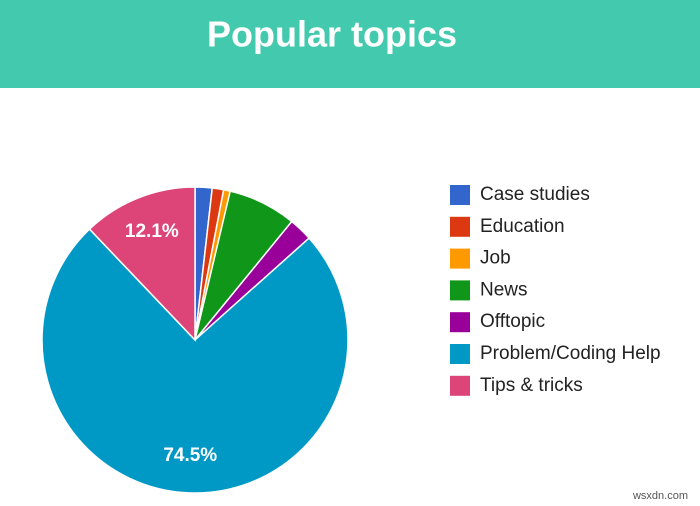  I want to click on data-label: 12.1%, so click(152, 231).